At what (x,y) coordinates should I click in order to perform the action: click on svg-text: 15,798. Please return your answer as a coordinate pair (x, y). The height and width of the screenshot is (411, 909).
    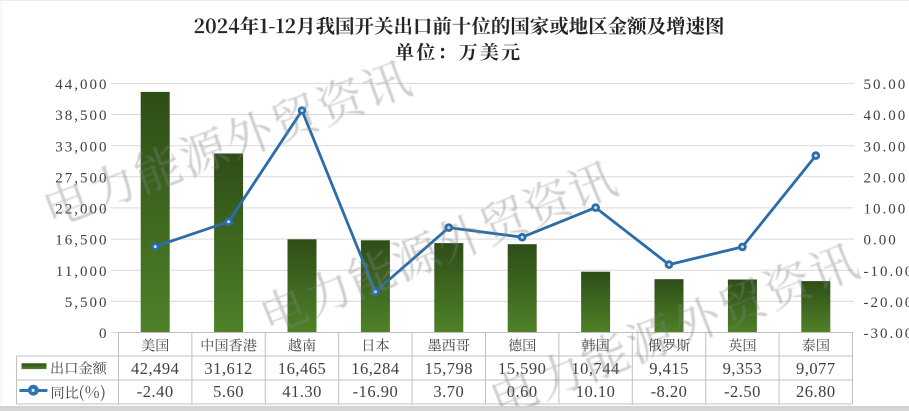
    Looking at the image, I should click on (449, 368).